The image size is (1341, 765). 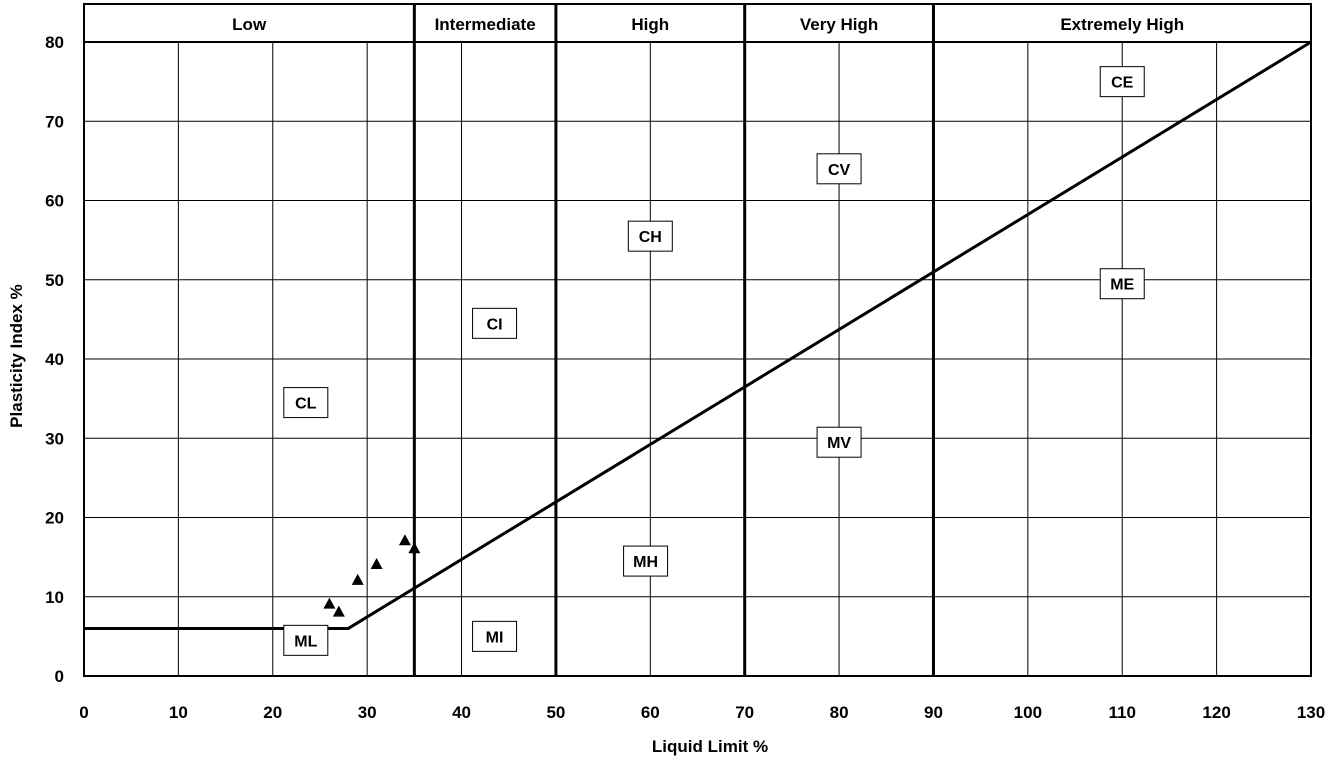 What do you see at coordinates (744, 712) in the screenshot?
I see `x-tick-label: 70` at bounding box center [744, 712].